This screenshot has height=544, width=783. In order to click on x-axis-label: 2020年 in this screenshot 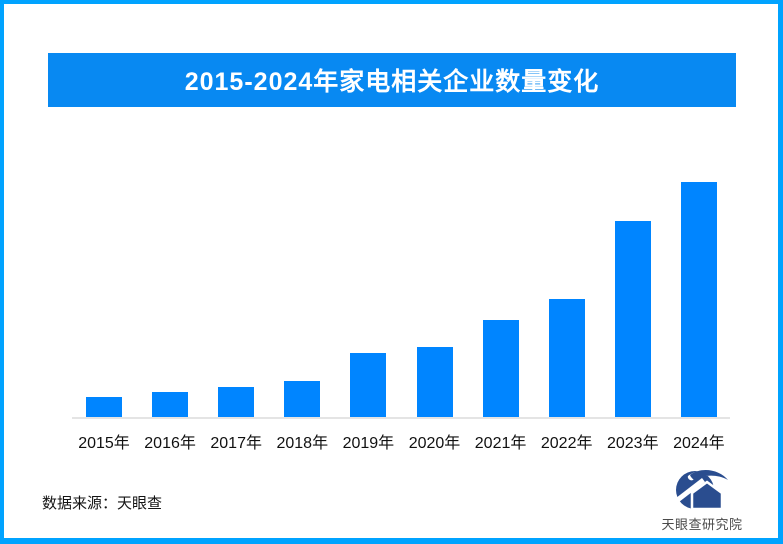, I will do `click(434, 443)`.